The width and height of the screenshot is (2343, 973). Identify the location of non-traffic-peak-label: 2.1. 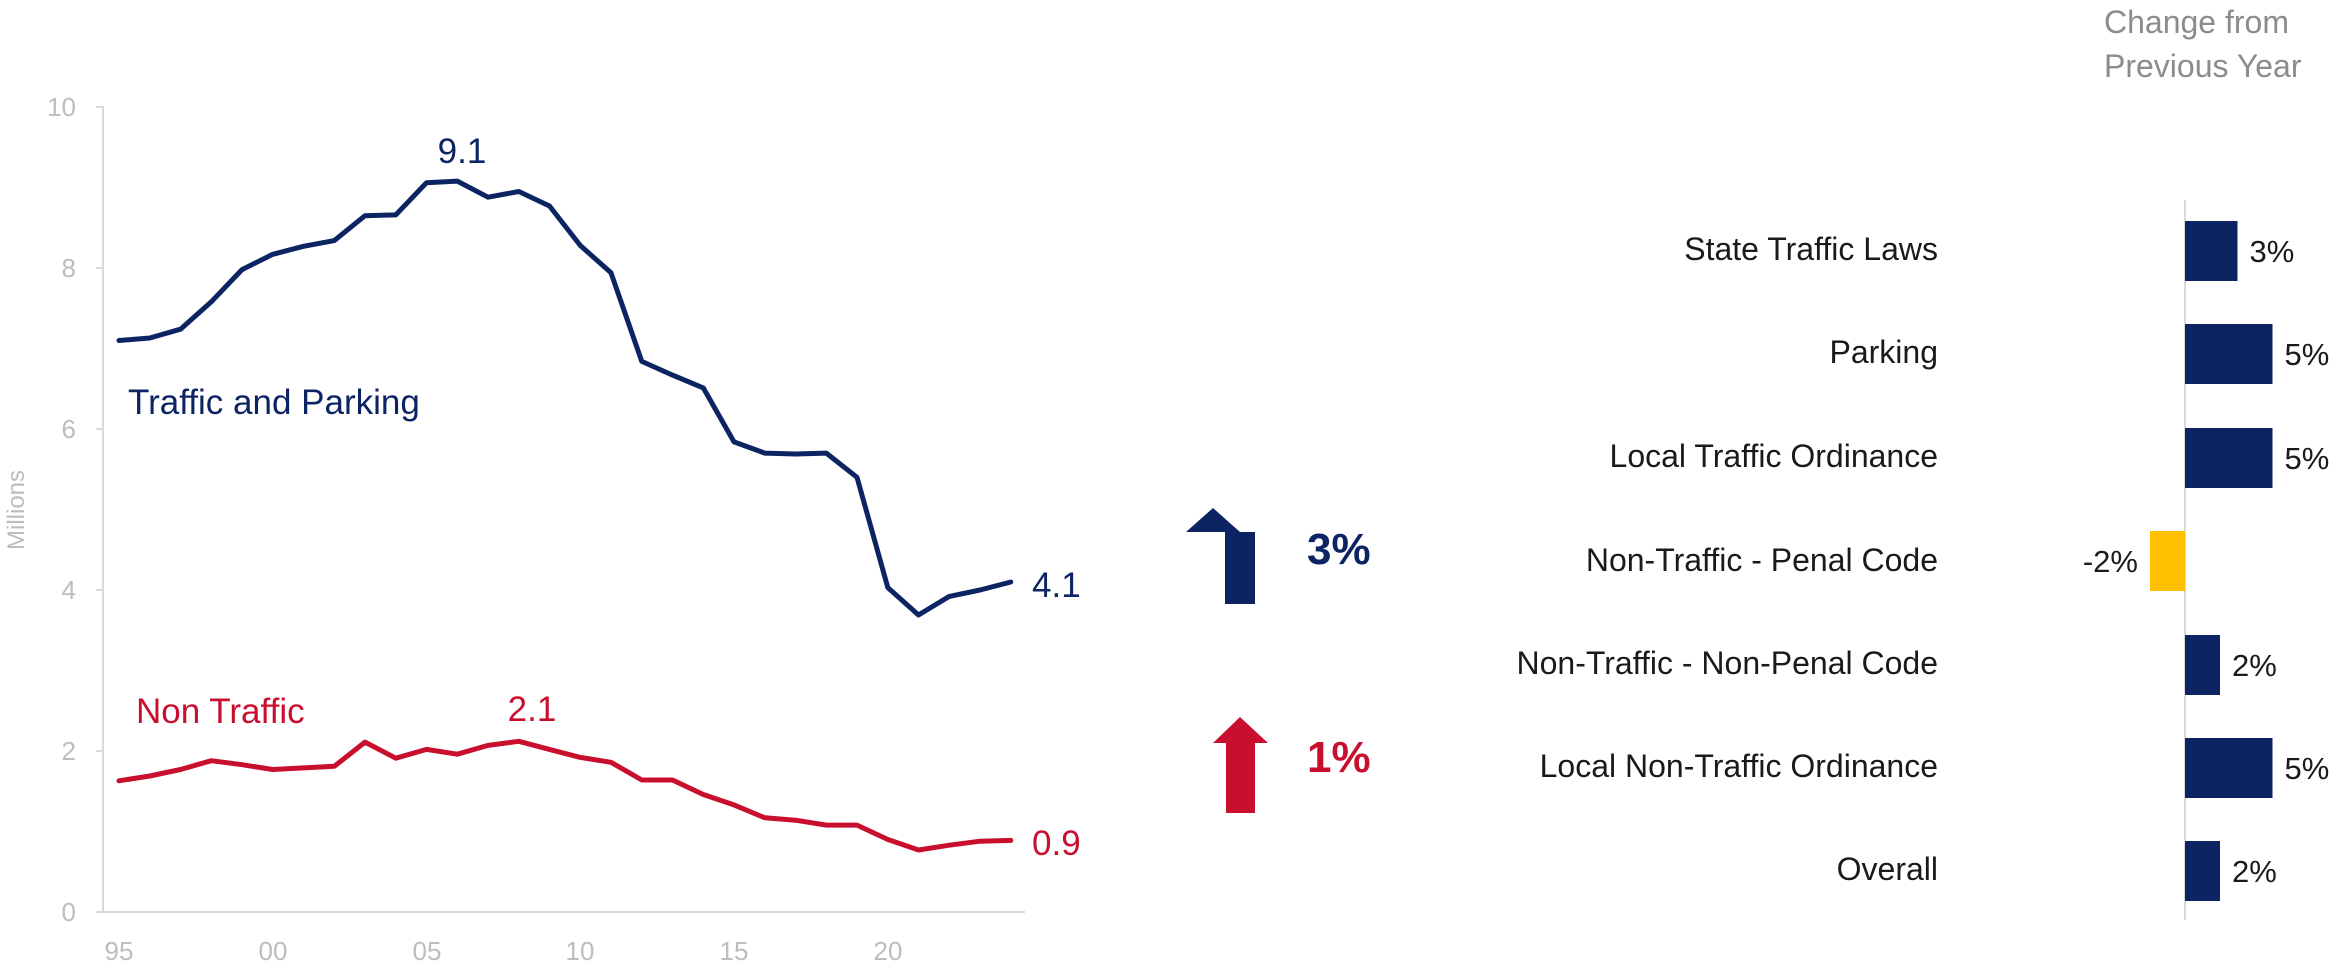
(532, 709).